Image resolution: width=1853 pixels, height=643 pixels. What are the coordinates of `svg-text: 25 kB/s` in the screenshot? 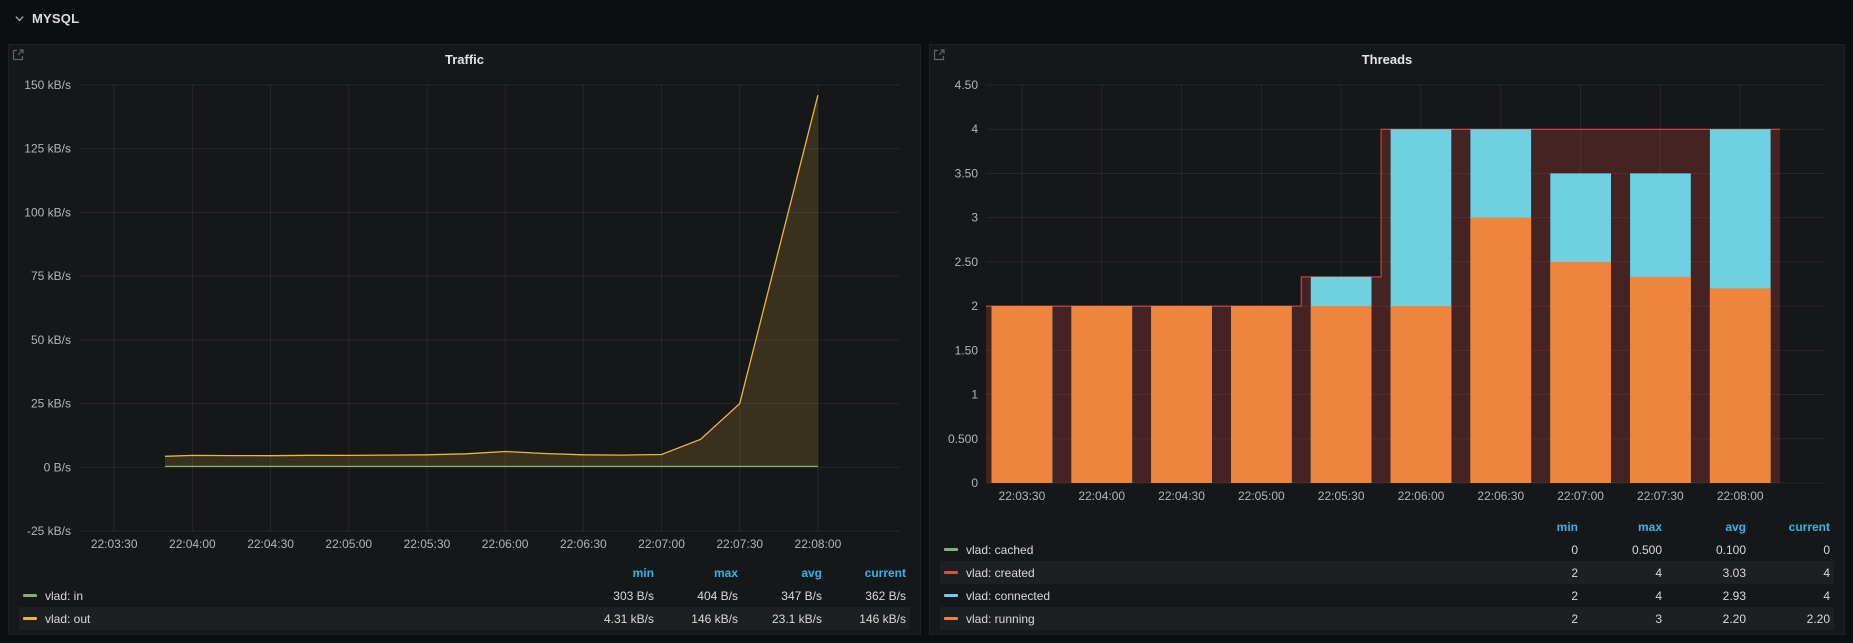 It's located at (51, 404).